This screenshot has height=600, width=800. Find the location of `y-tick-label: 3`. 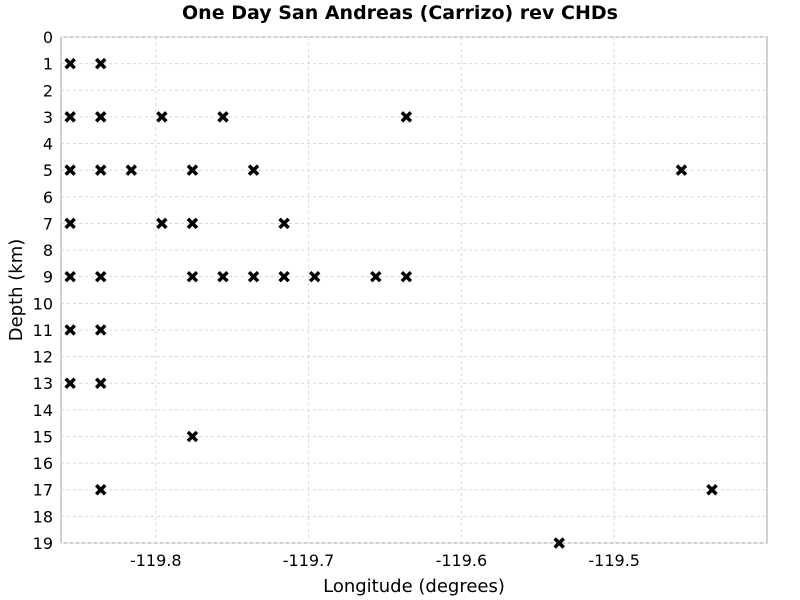

y-tick-label: 3 is located at coordinates (48, 117).